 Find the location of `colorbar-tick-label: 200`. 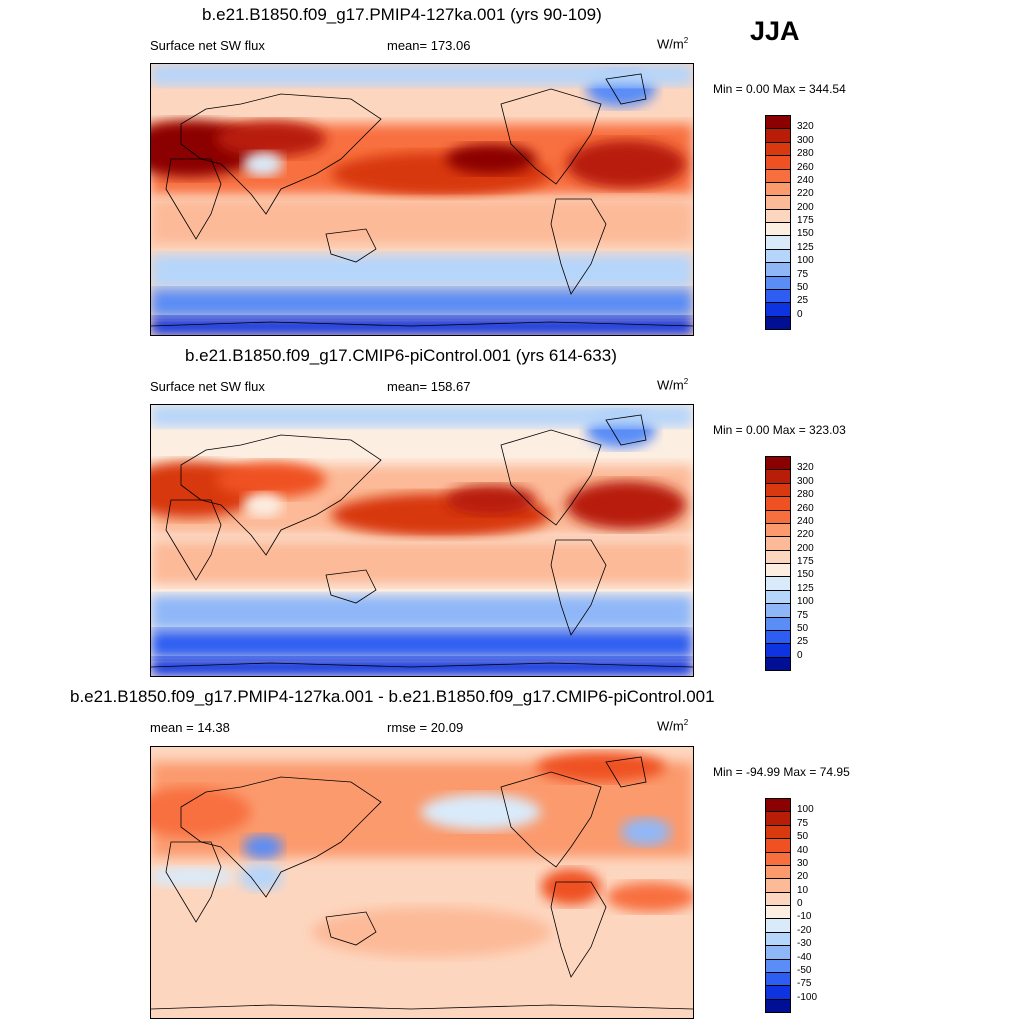

colorbar-tick-label: 200 is located at coordinates (805, 548).